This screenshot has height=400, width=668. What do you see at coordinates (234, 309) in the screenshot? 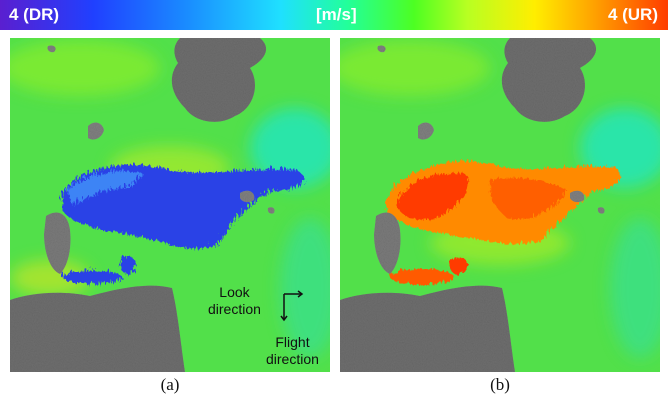
I see `look-label-line2: direction` at bounding box center [234, 309].